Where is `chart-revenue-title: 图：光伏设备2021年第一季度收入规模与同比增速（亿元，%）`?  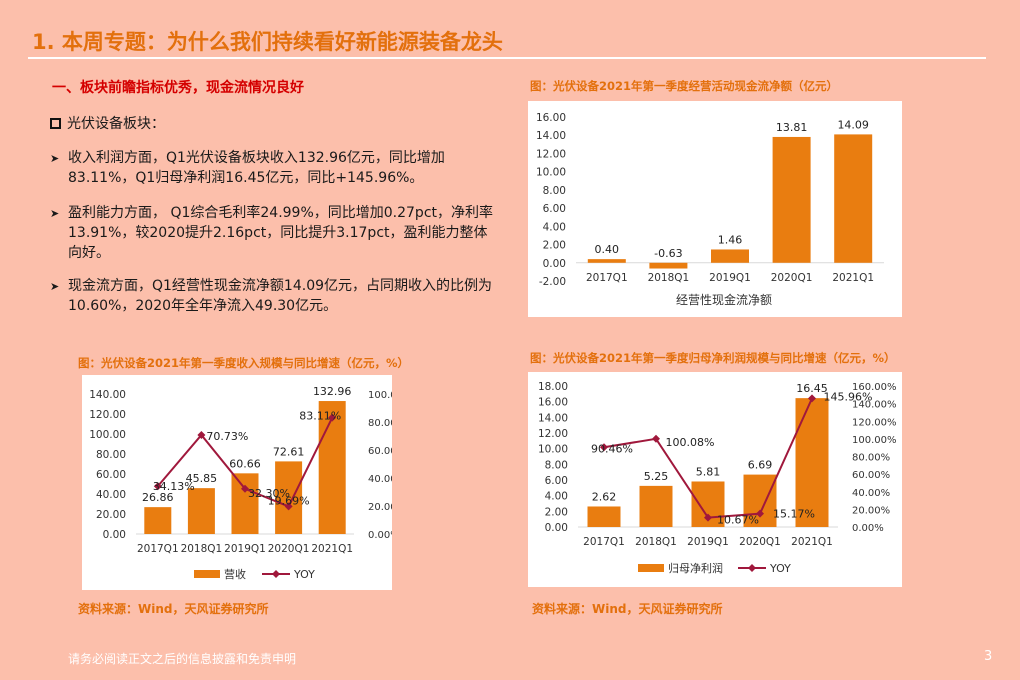
chart-revenue-title: 图：光伏设备2021年第一季度收入规模与同比增速（亿元，%） is located at coordinates (244, 363).